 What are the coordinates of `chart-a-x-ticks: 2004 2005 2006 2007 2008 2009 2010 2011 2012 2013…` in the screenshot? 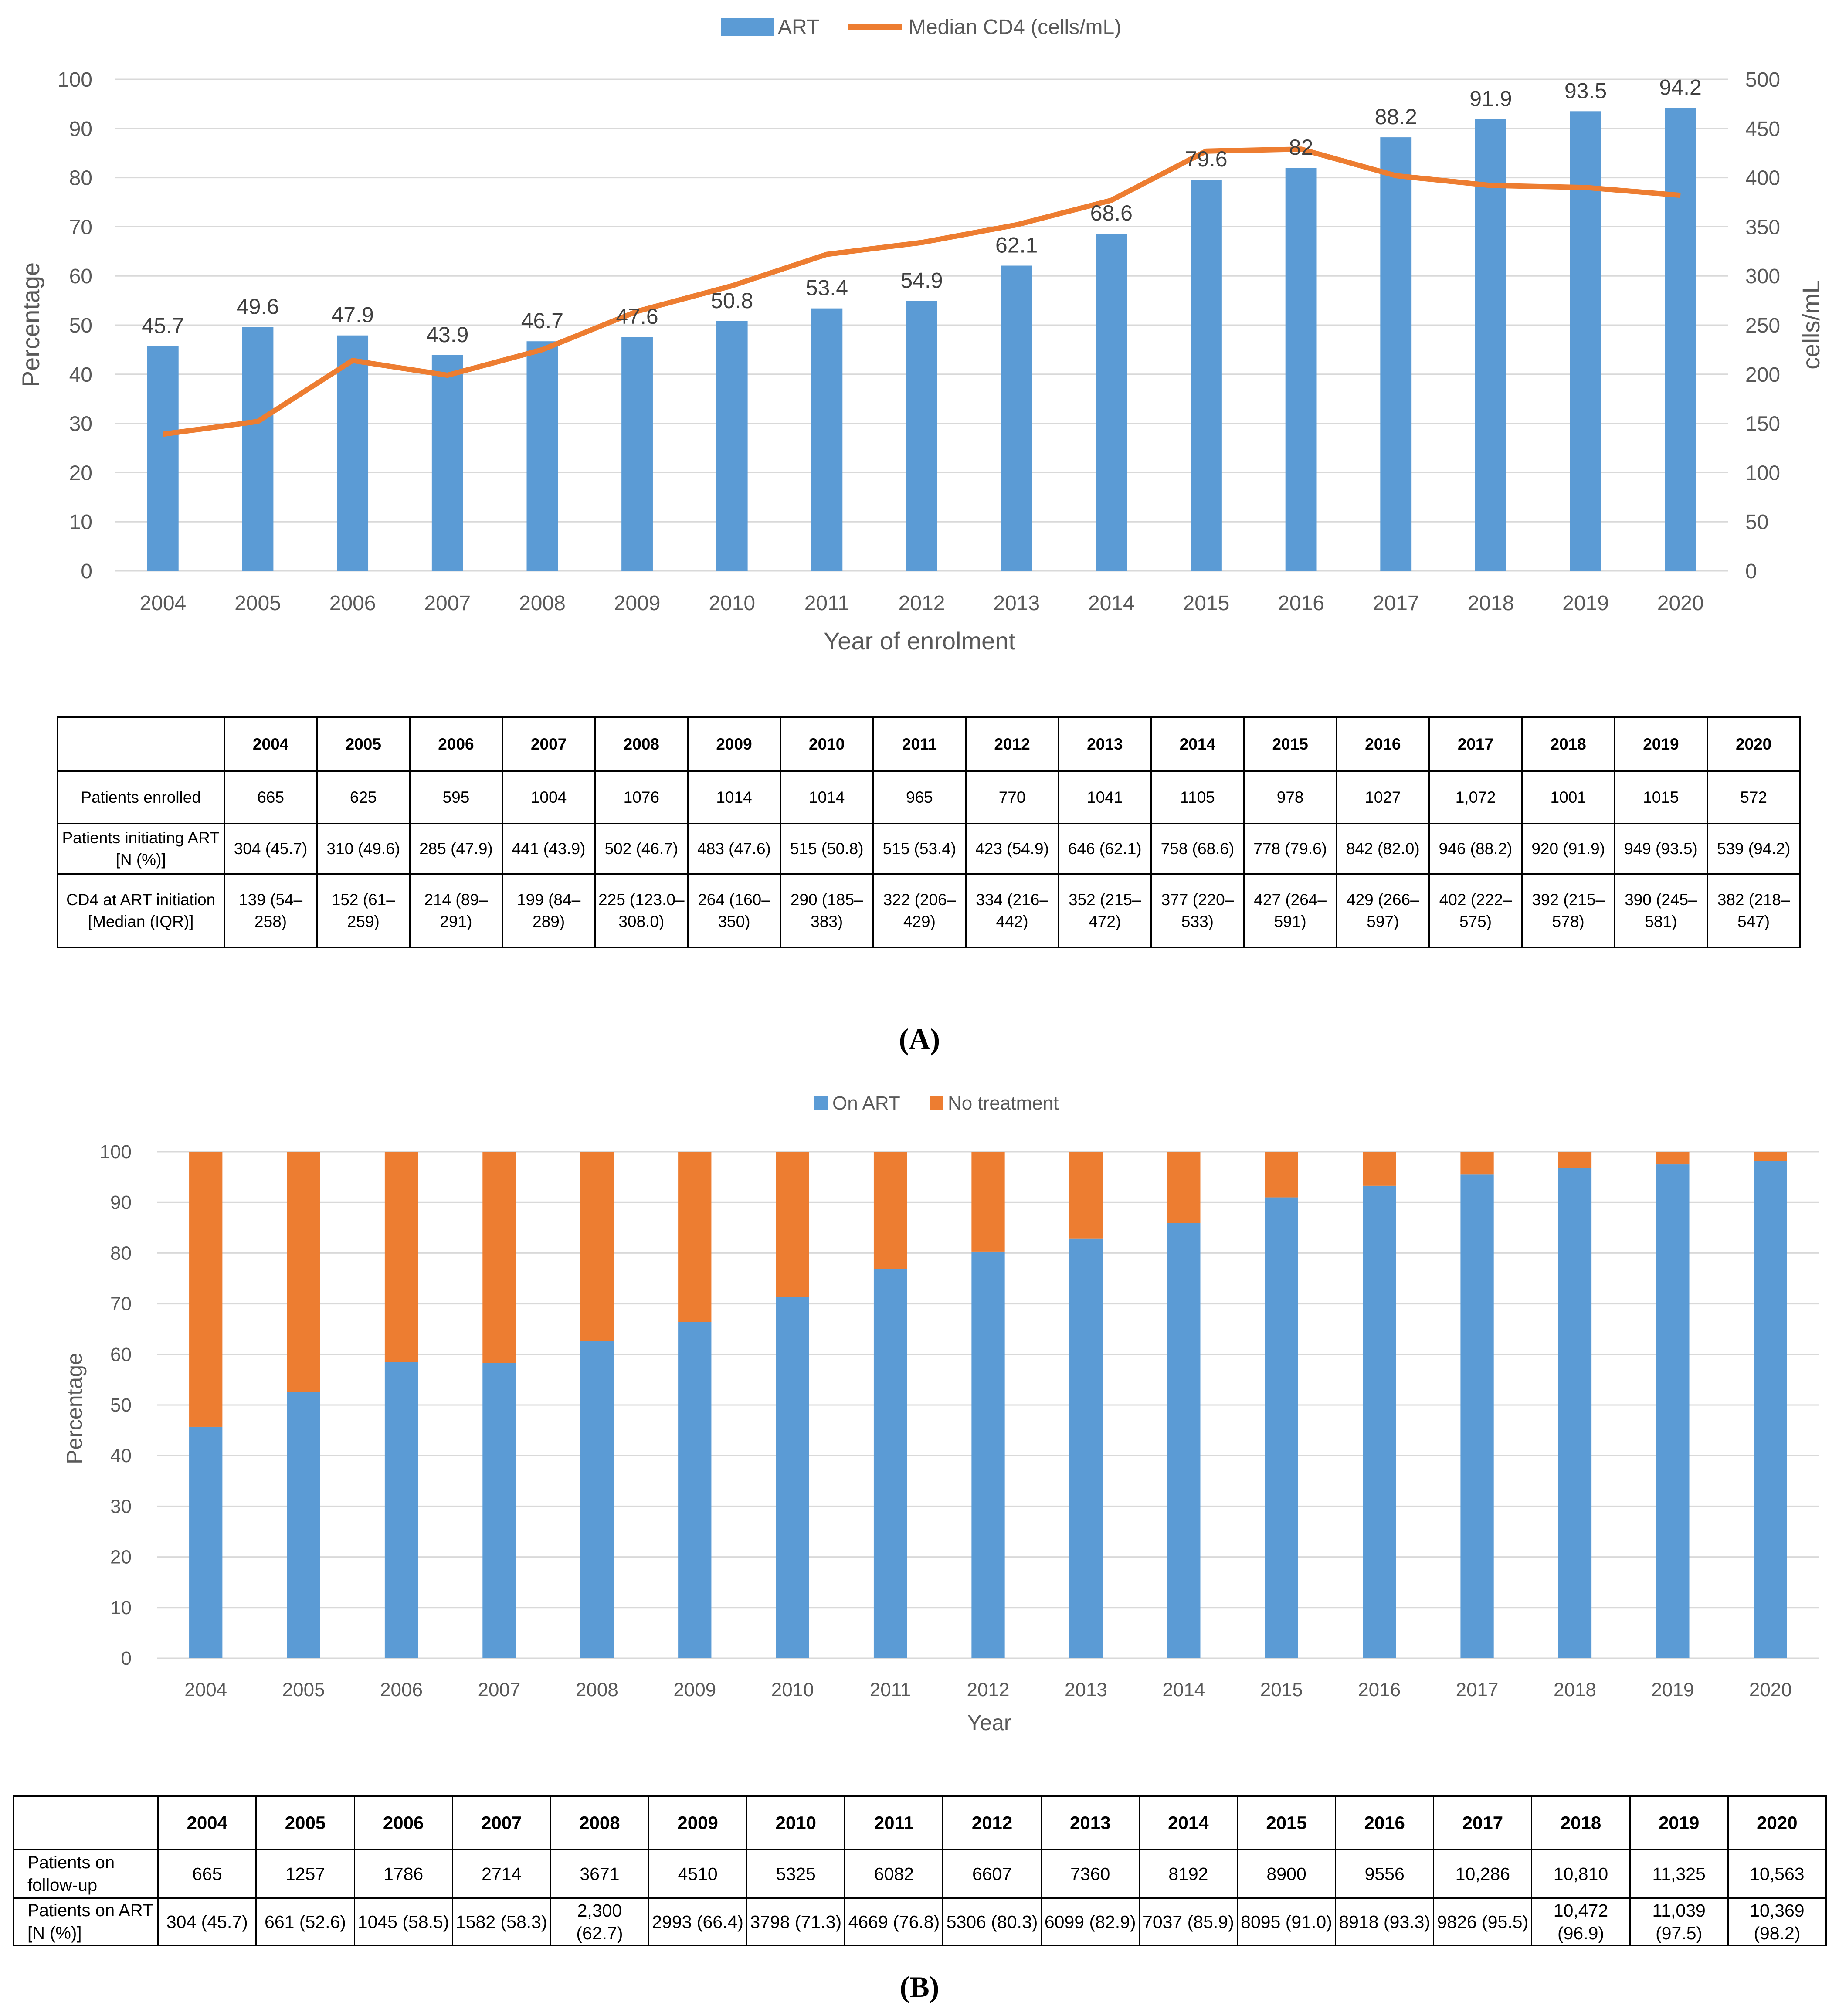 It's located at (921, 603).